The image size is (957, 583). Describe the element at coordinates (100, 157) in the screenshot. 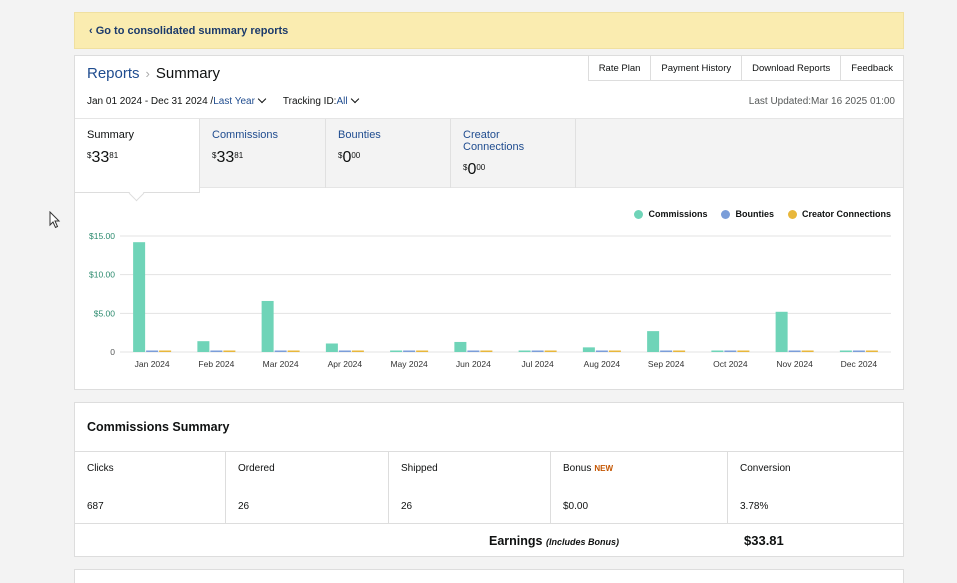

I see `amount-whole: 33` at that location.